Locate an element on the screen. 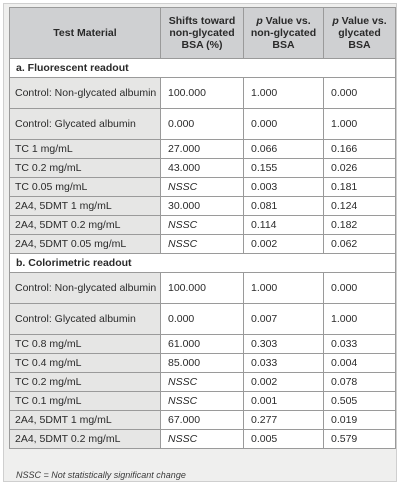 The image size is (400, 485). p-glycated-cell: 0.019 is located at coordinates (359, 420).